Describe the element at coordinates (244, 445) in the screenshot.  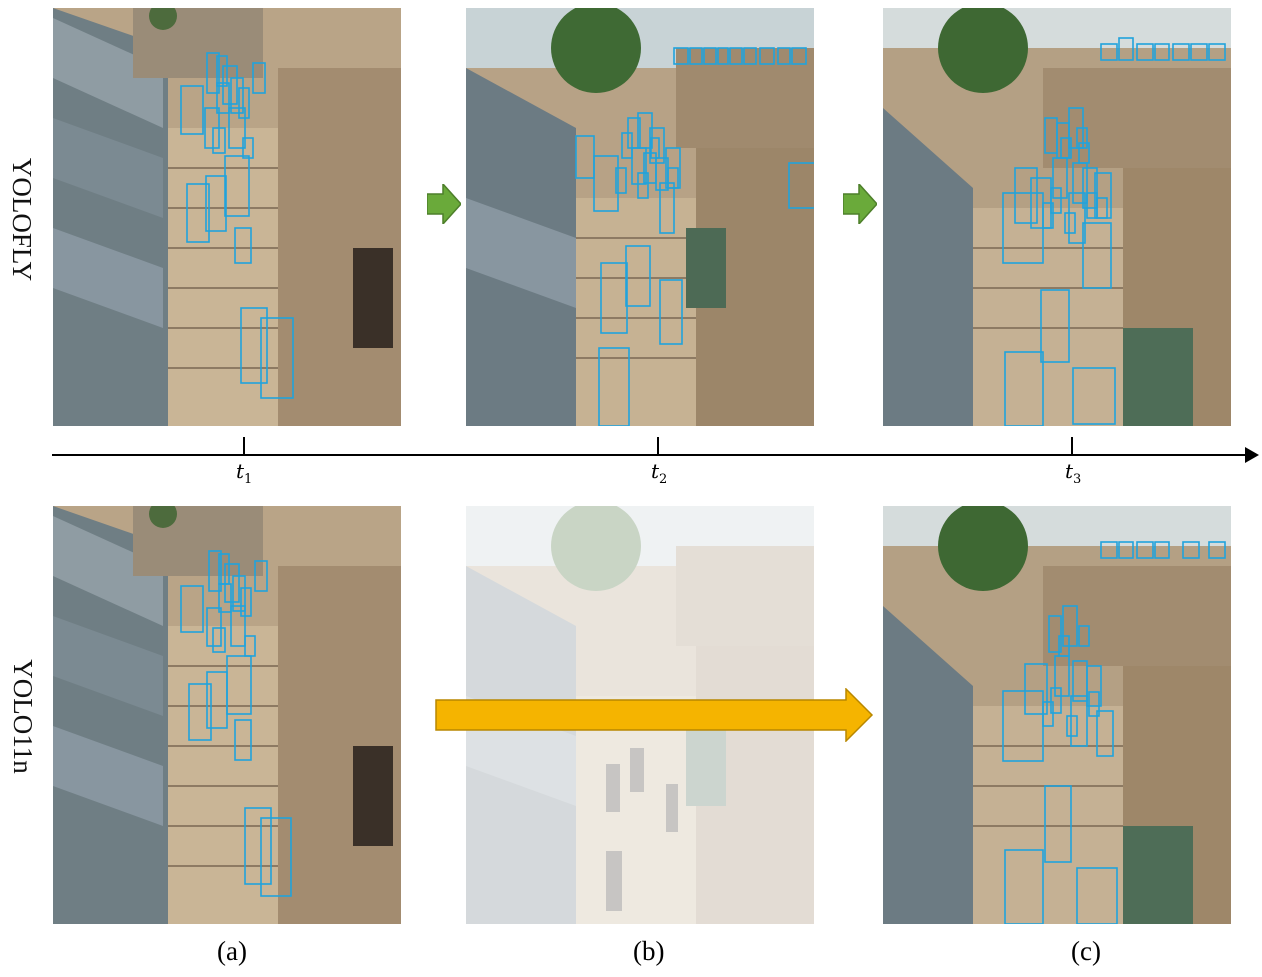
I see `timeline-tick-t1` at that location.